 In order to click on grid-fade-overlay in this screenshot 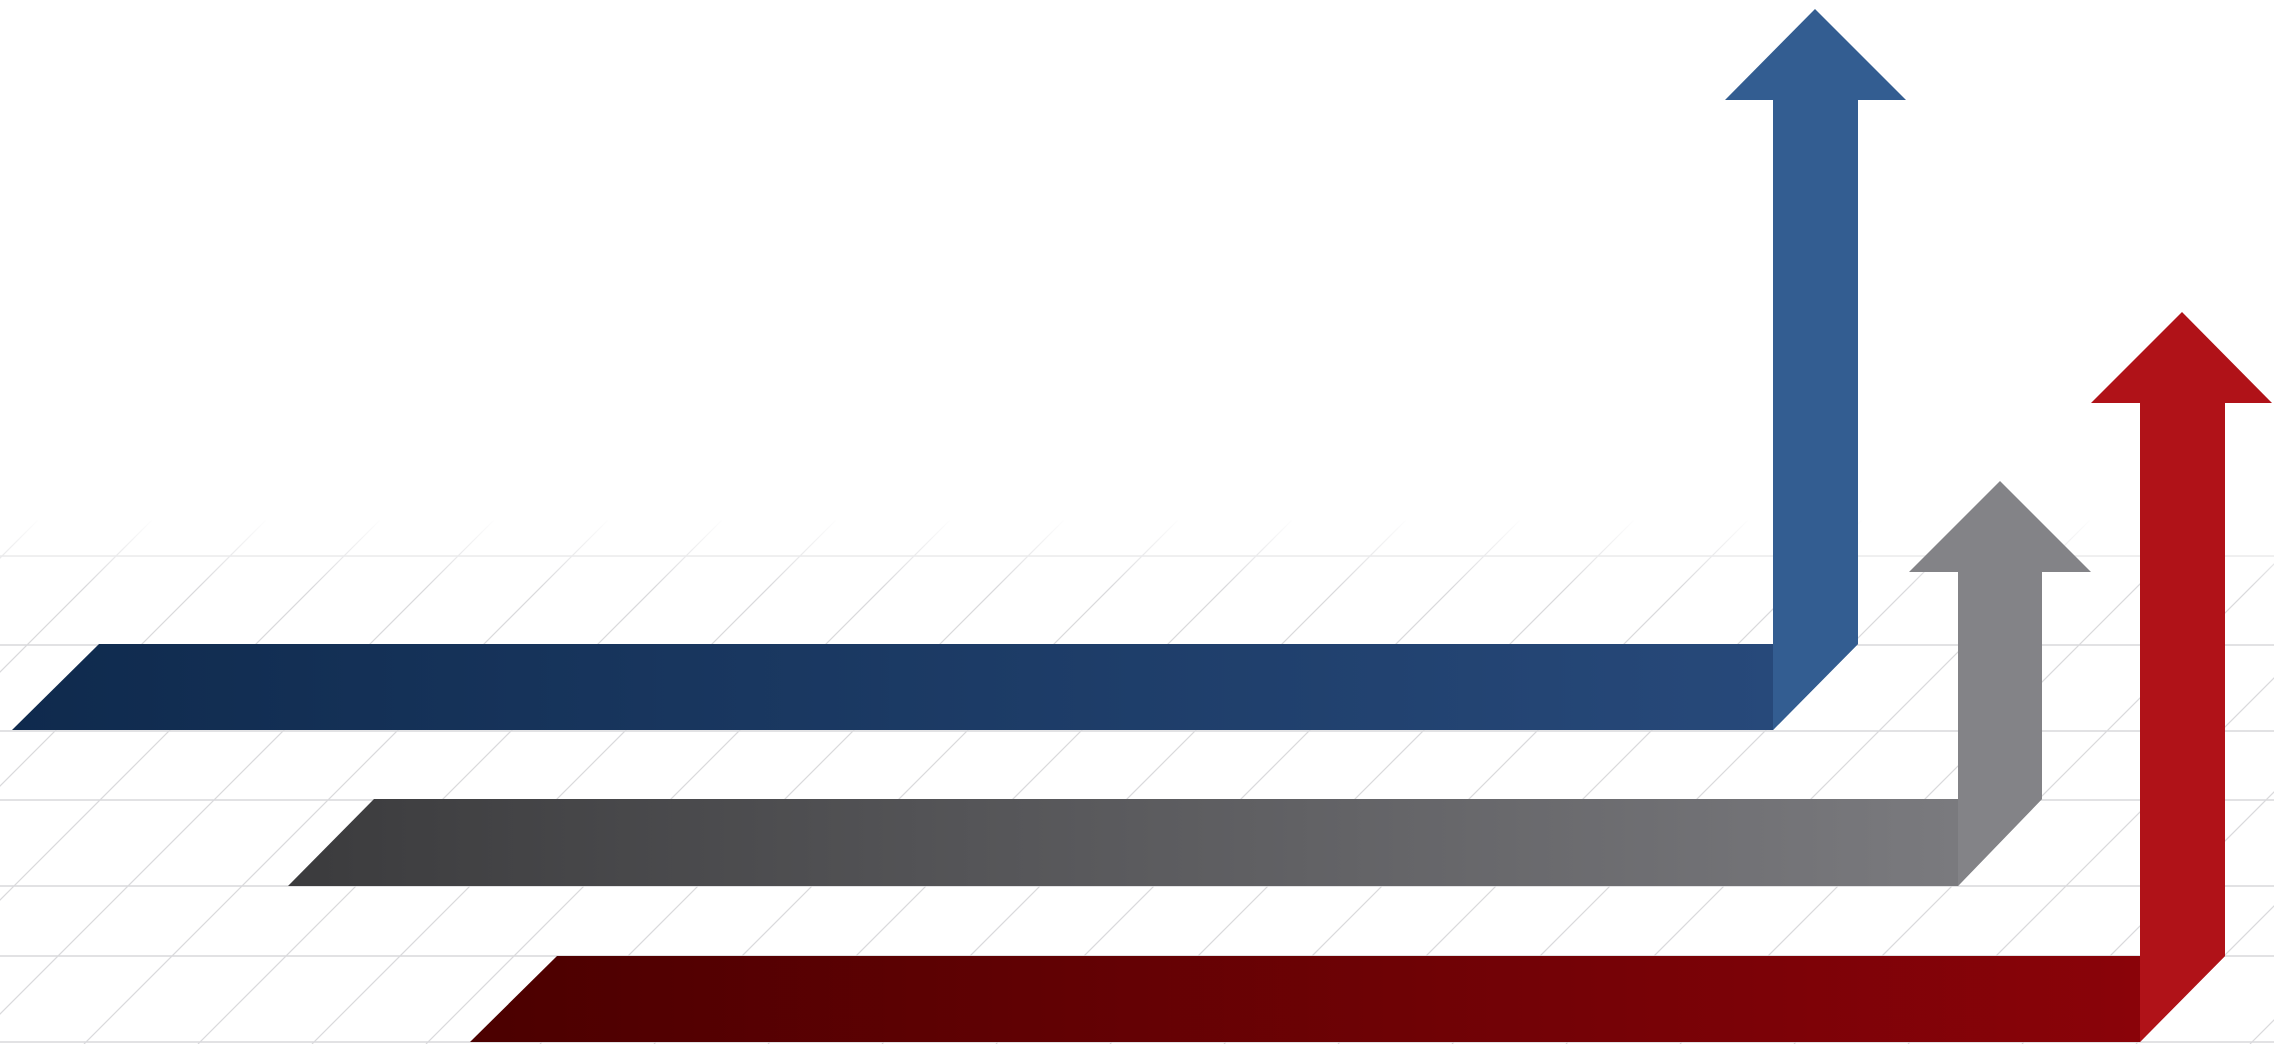, I will do `click(1137, 553)`.